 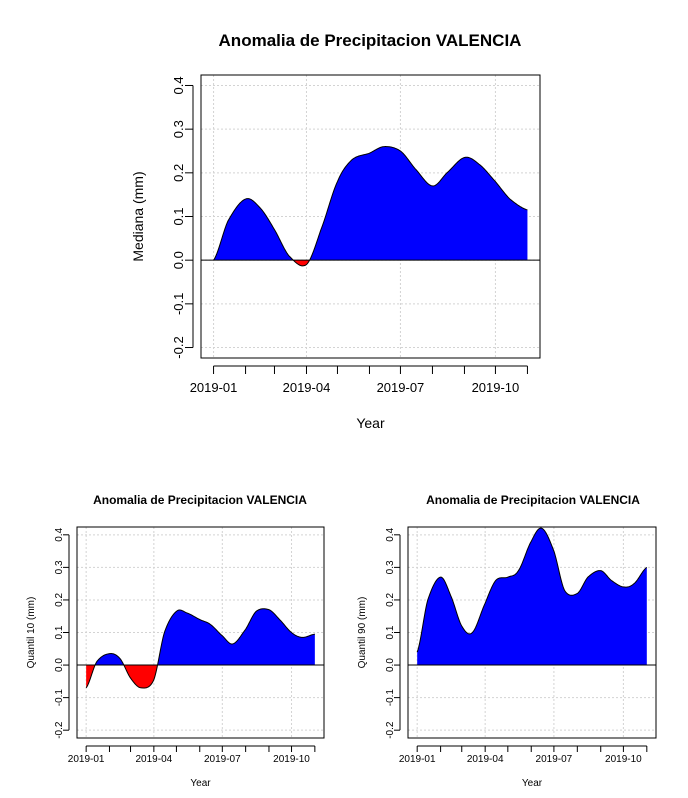 What do you see at coordinates (31, 633) in the screenshot?
I see `y-axis-label: Quantil 10 (mm)` at bounding box center [31, 633].